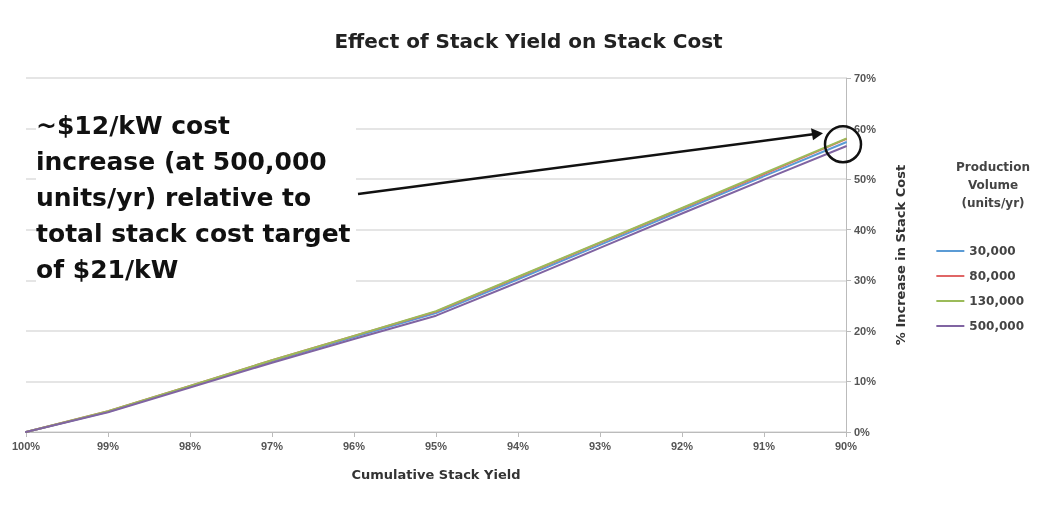  Describe the element at coordinates (518, 445) in the screenshot. I see `x-tick-label: 94%` at that location.